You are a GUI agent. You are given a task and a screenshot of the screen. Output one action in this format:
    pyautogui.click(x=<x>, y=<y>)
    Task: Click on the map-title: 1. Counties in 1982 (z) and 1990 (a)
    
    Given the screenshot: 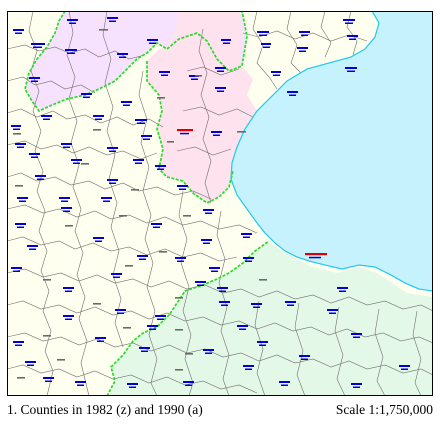 What is the action you would take?
    pyautogui.click(x=105, y=409)
    